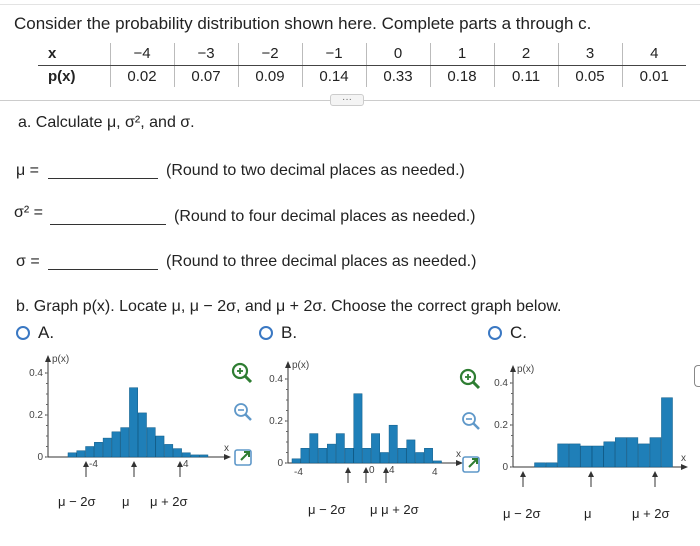 The height and width of the screenshot is (546, 700). I want to click on x-value-cell: 3, so click(589, 54).